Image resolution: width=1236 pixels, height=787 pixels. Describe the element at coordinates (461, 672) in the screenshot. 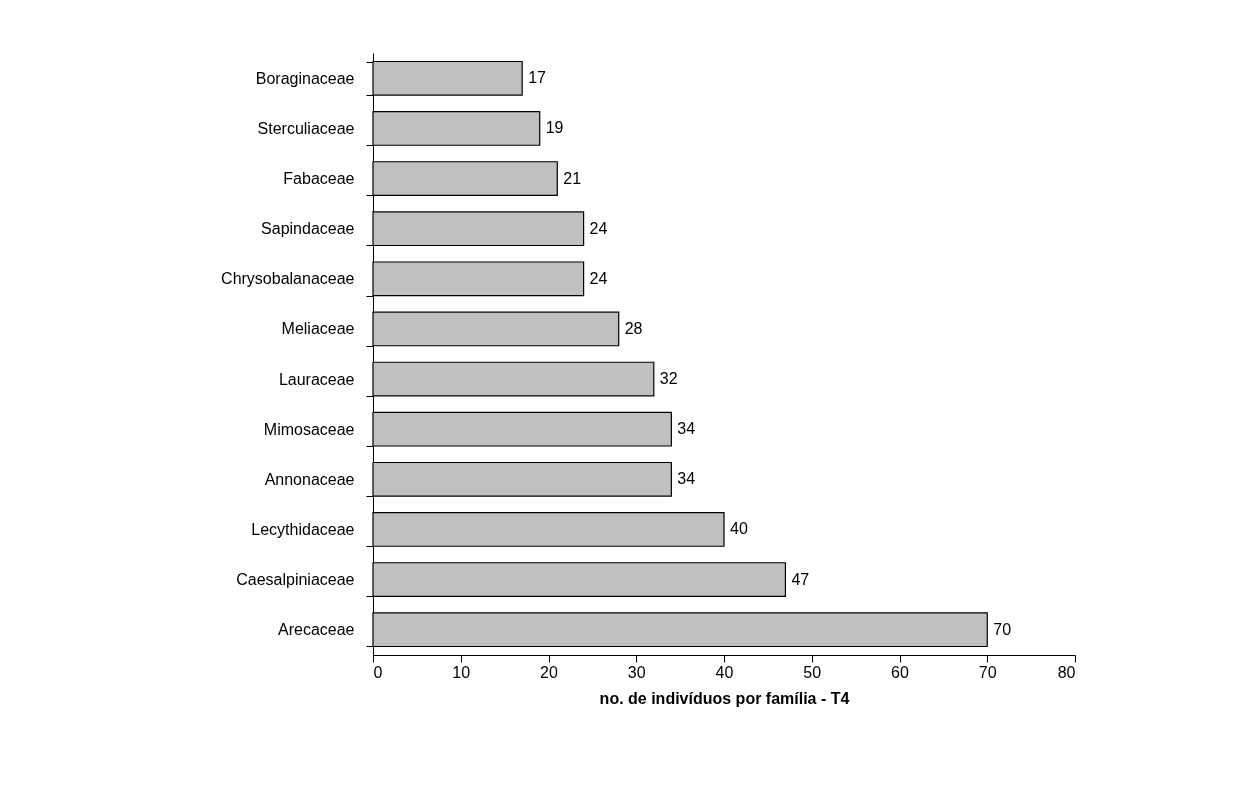

I see `x-tick-label: 10` at that location.